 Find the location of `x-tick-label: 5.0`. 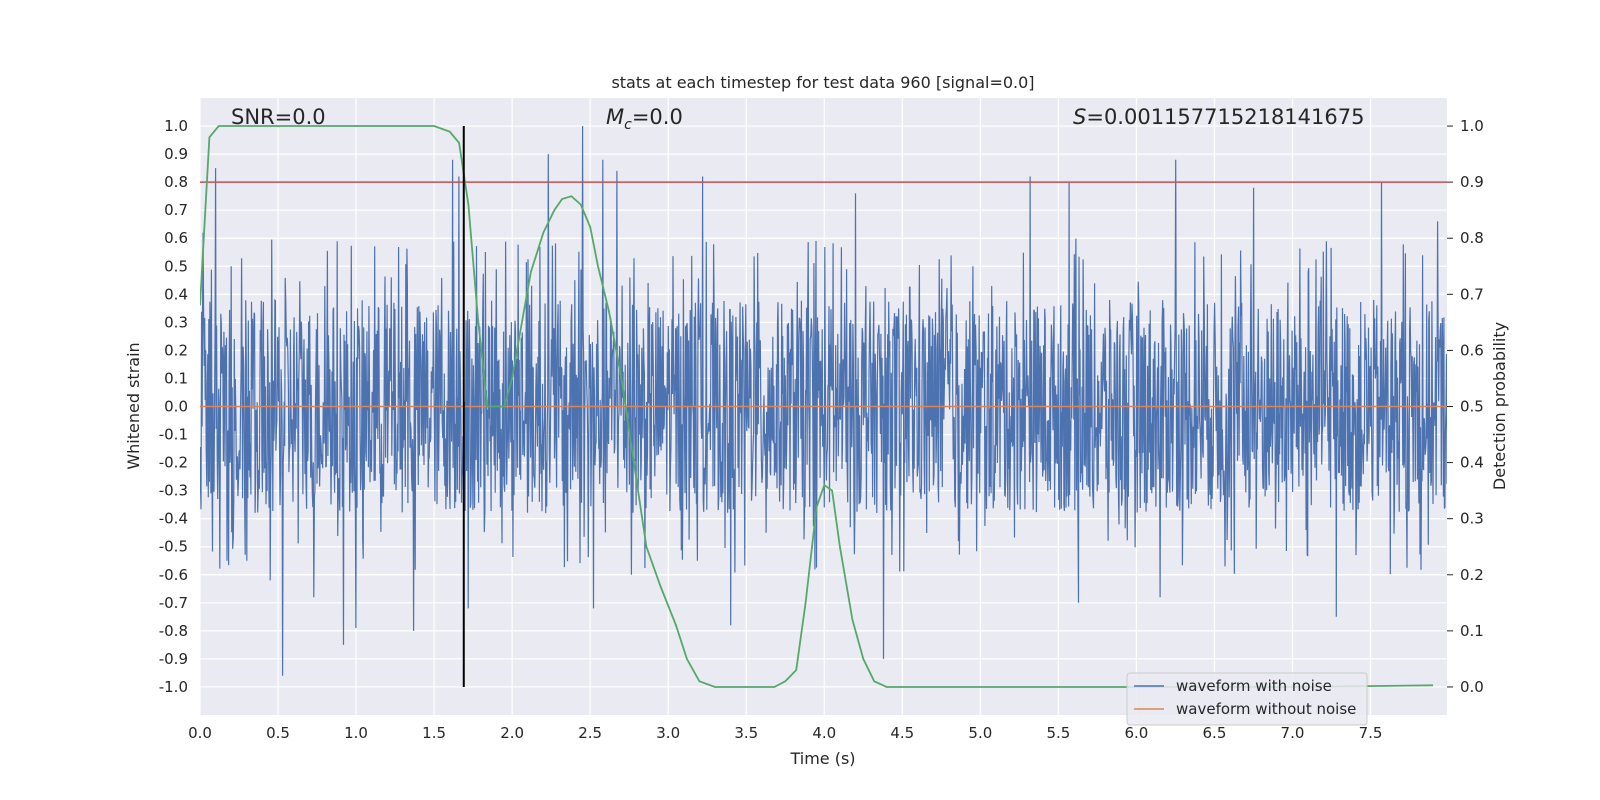

x-tick-label: 5.0 is located at coordinates (980, 733).